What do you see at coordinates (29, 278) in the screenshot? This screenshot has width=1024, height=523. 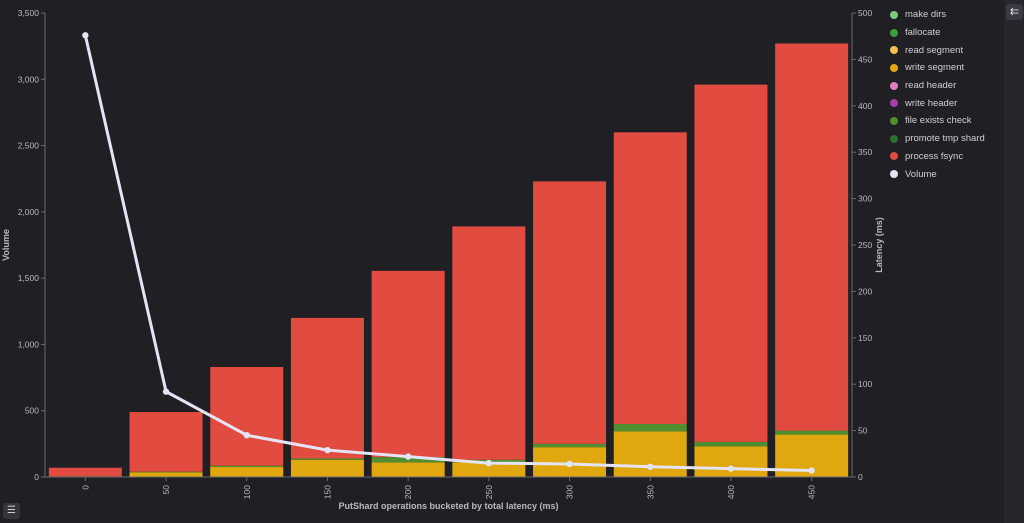 I see `y-tick-label: 1,500` at bounding box center [29, 278].